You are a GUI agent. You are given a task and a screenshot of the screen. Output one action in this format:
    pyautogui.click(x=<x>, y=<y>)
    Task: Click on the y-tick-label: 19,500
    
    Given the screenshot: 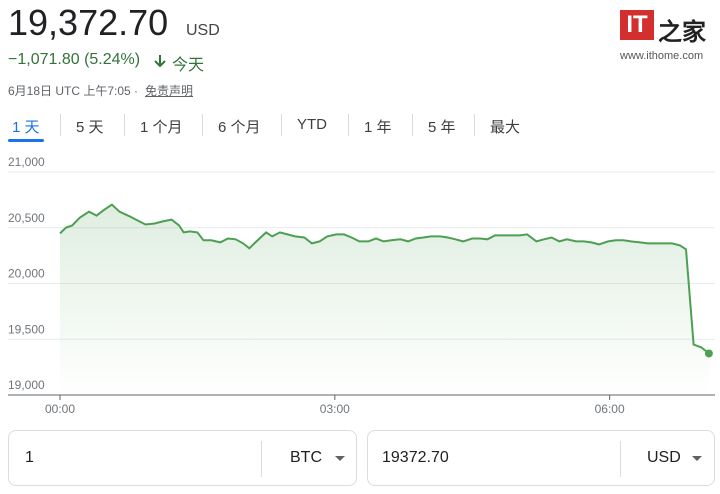 What is the action you would take?
    pyautogui.click(x=26, y=329)
    